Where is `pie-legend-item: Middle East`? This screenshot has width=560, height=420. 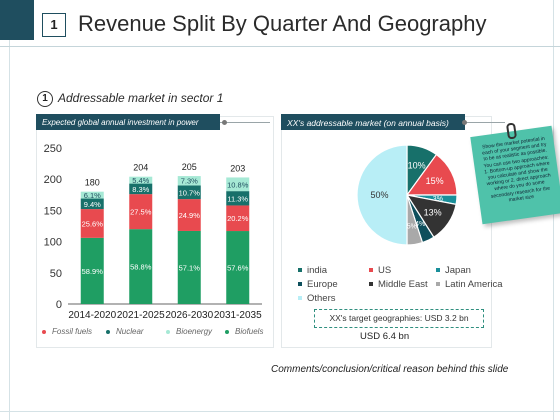 pie-legend-item: Middle East is located at coordinates (398, 284).